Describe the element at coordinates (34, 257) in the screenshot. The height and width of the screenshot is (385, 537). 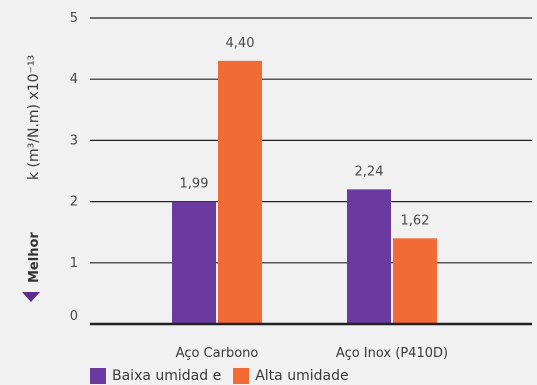
I see `better-label: Melhor` at that location.